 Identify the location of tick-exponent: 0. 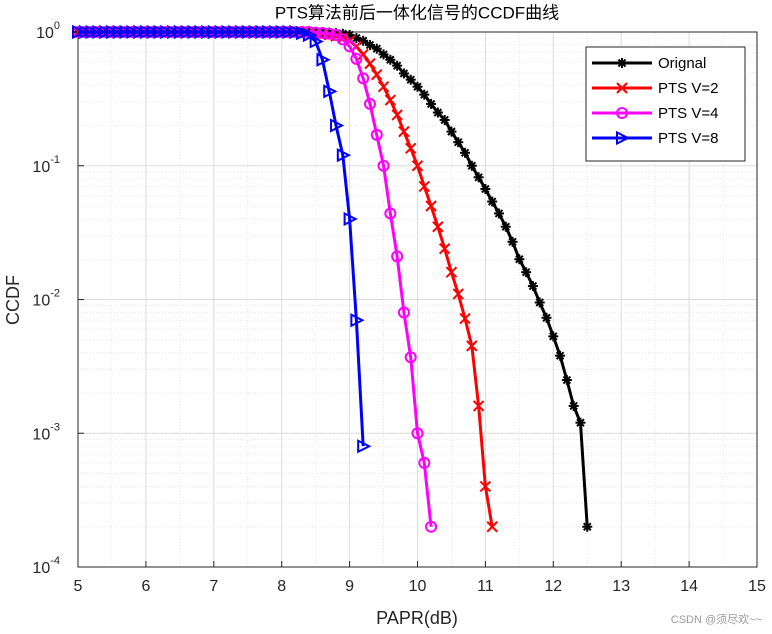
(57, 26).